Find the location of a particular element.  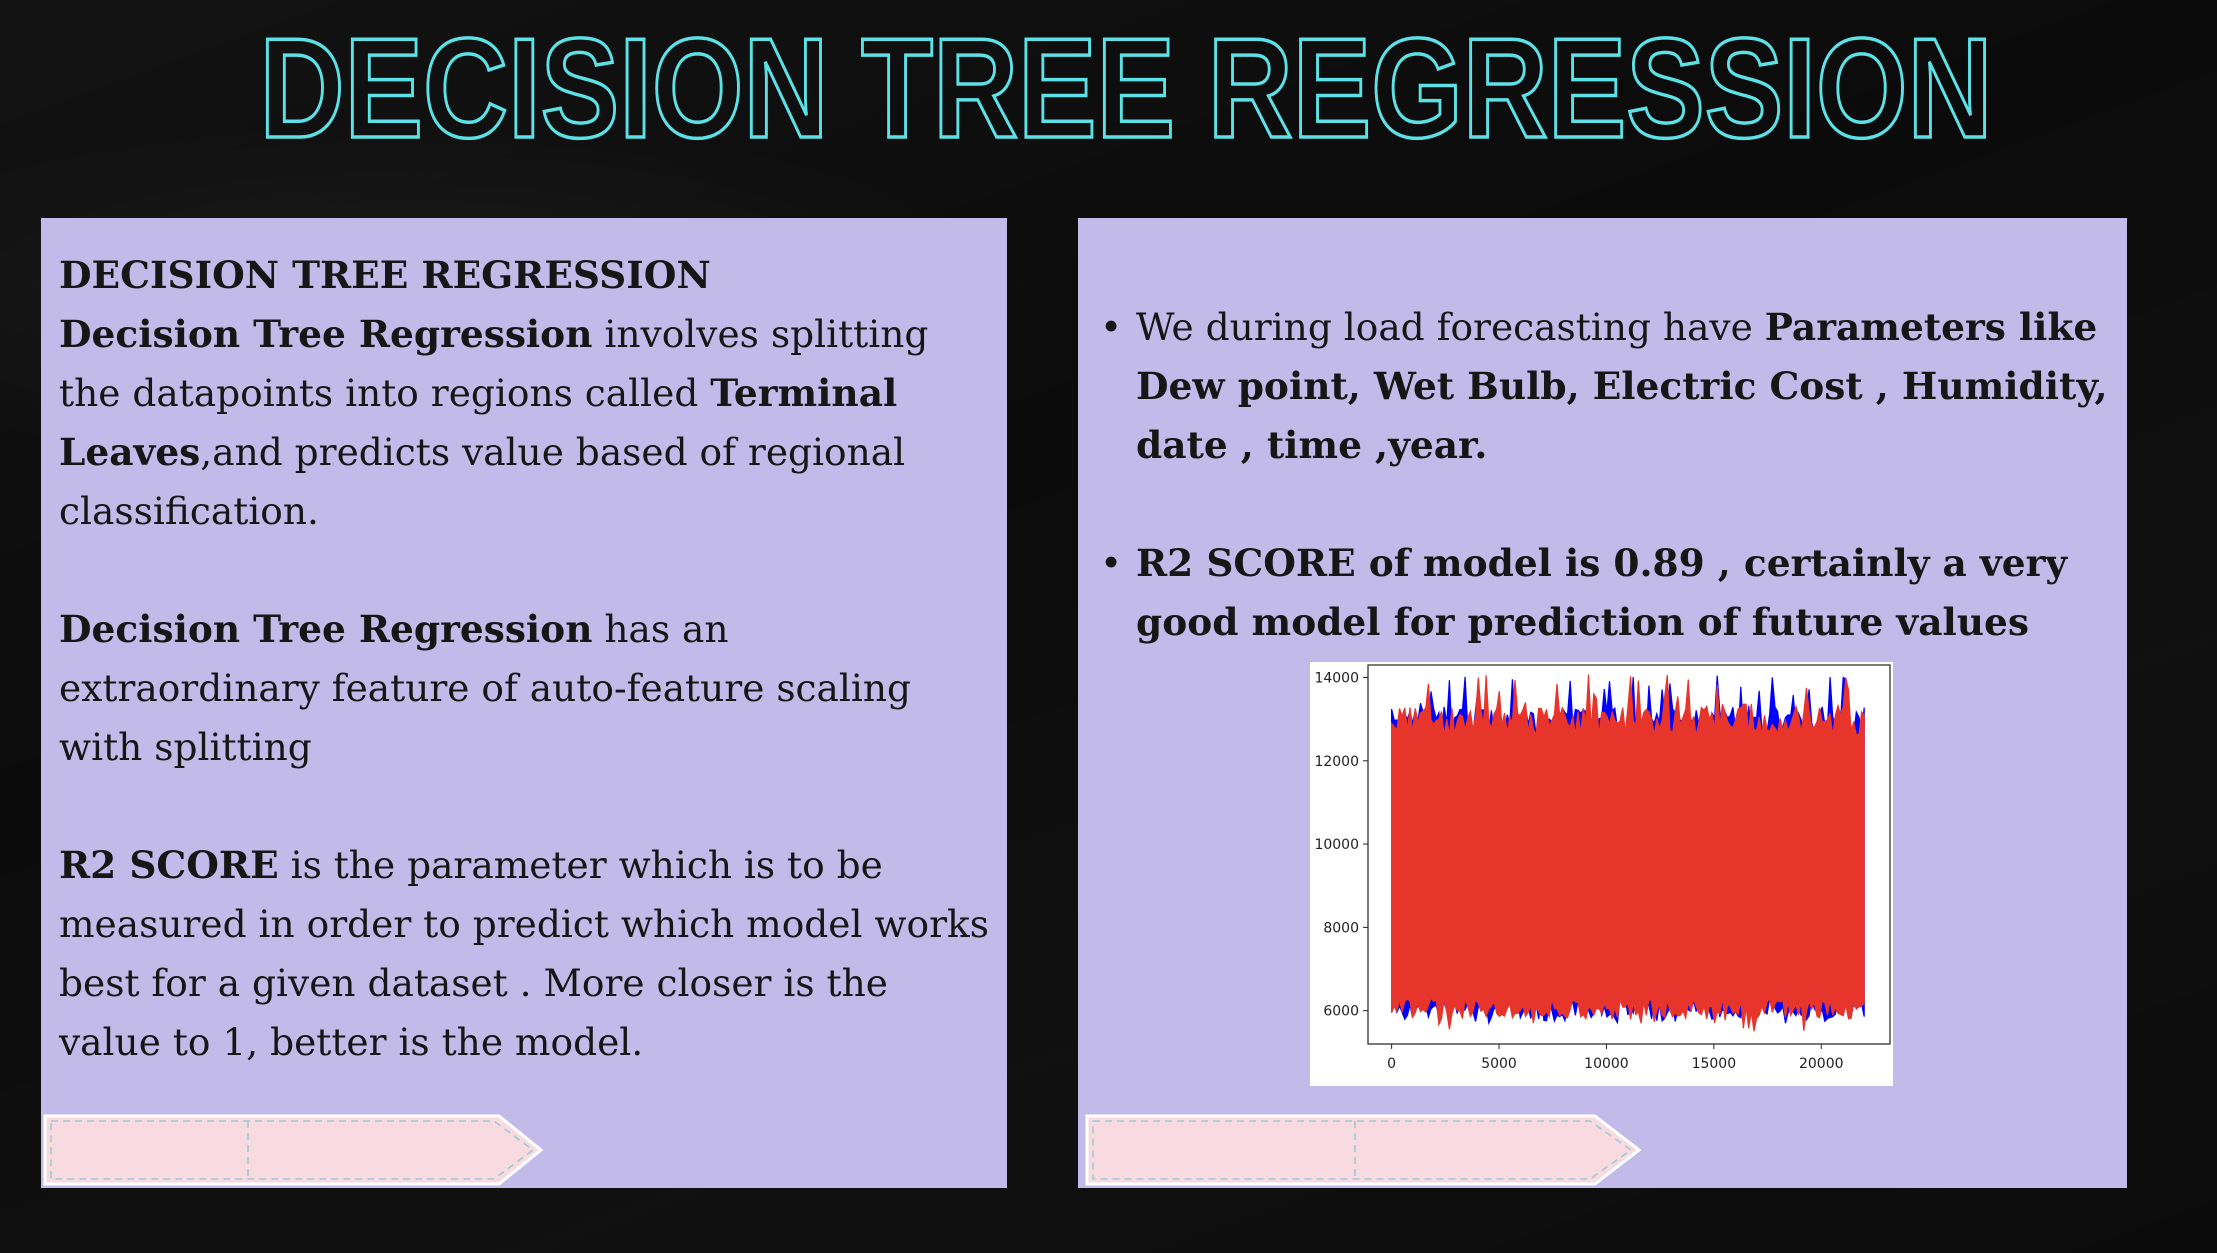

x-tick-label: 0 is located at coordinates (1391, 1064).